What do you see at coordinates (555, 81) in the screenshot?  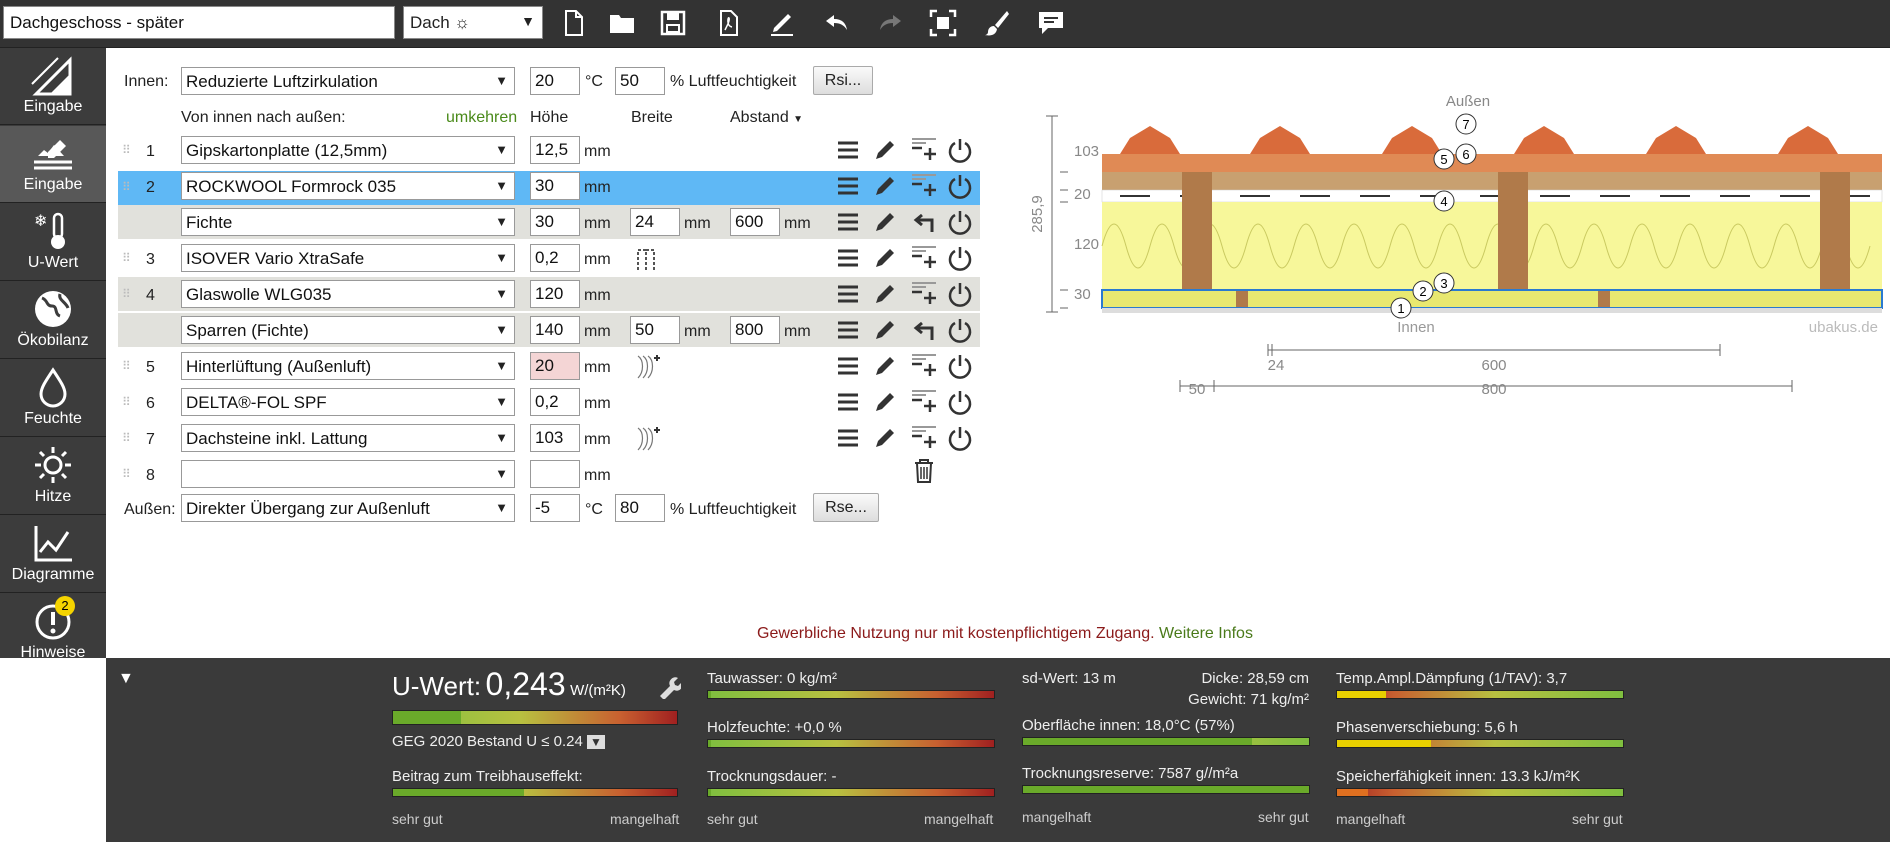 I see `inner-temp-input` at bounding box center [555, 81].